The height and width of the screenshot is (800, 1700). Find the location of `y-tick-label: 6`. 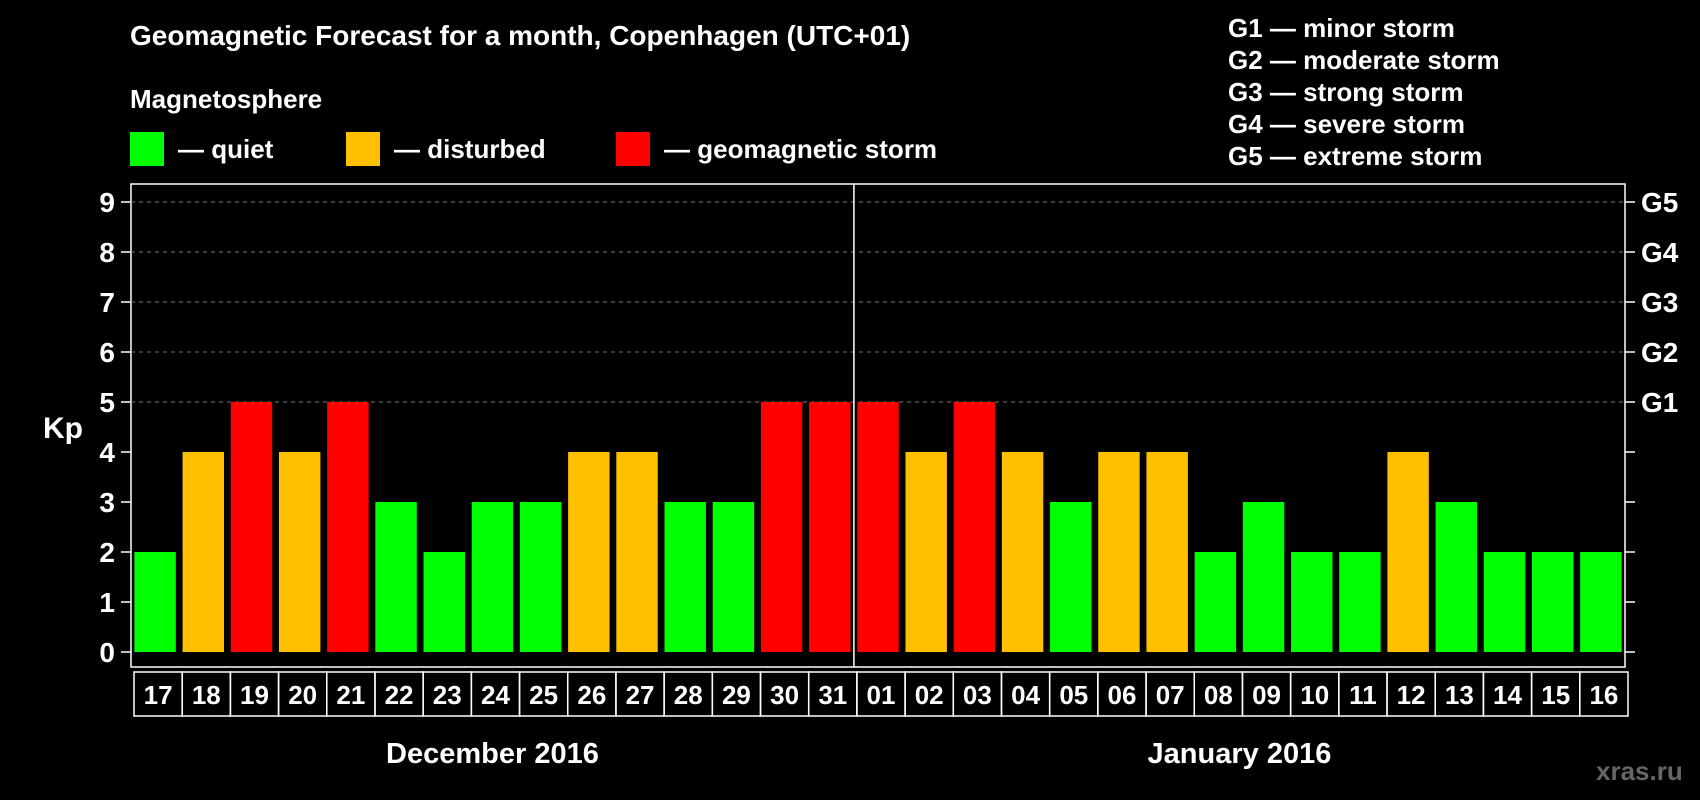

y-tick-label: 6 is located at coordinates (107, 352).